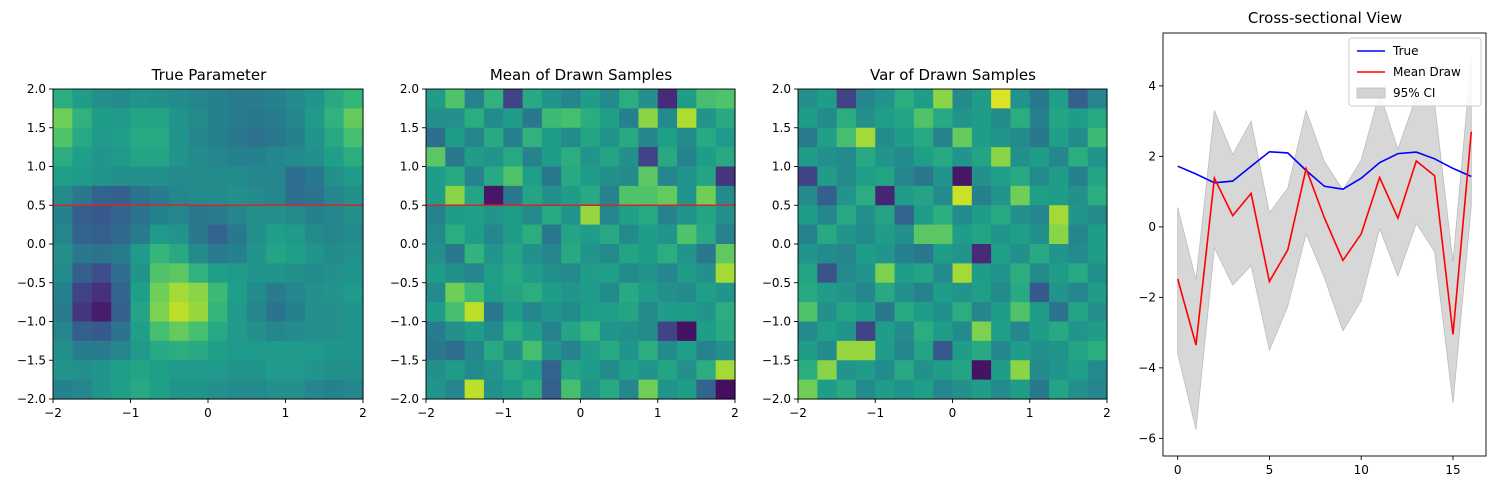 The height and width of the screenshot is (490, 1489). I want to click on x-tick-label: 2, so click(735, 413).